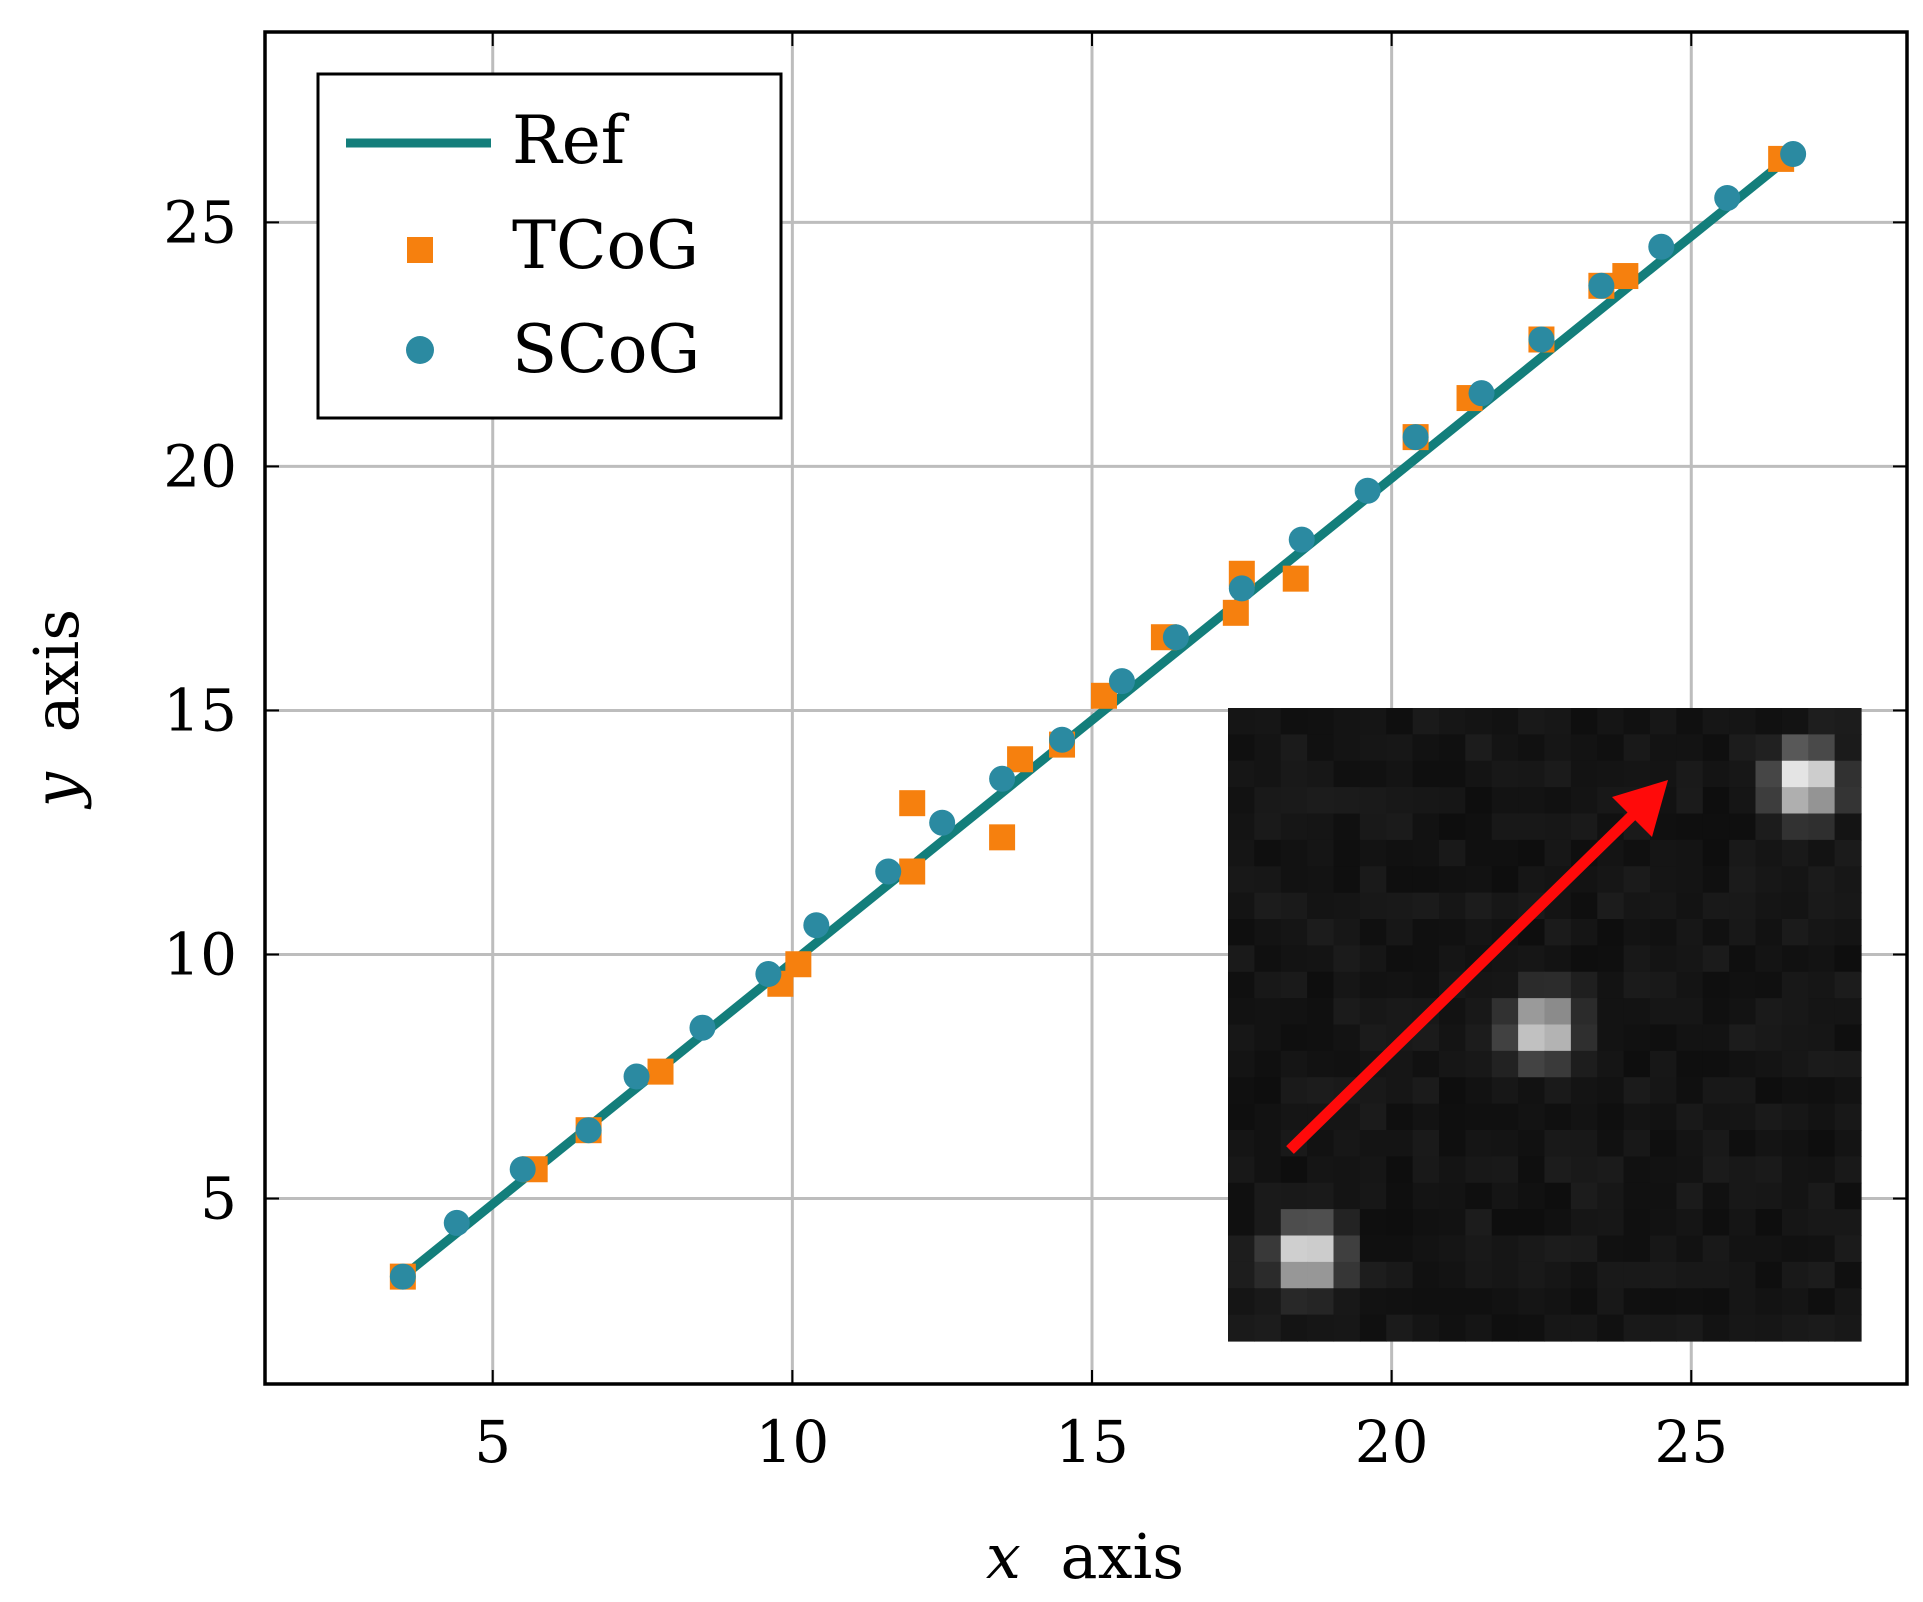 This screenshot has height=1602, width=1923. What do you see at coordinates (549, 246) in the screenshot?
I see `legend: Ref TCoG SCoG` at bounding box center [549, 246].